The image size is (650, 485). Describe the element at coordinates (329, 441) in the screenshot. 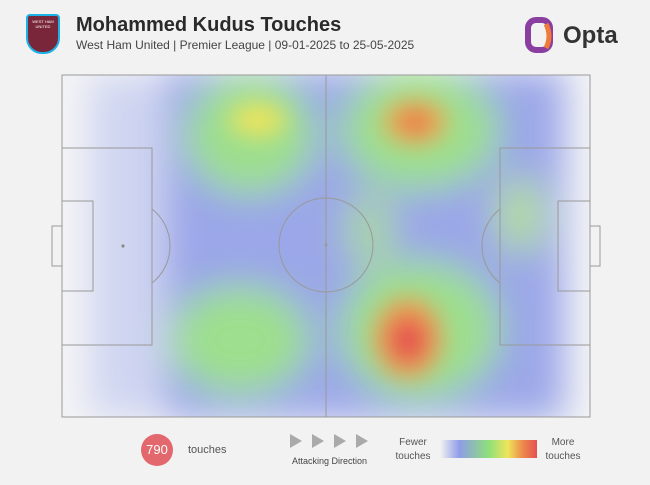

I see `direction-arrows` at that location.